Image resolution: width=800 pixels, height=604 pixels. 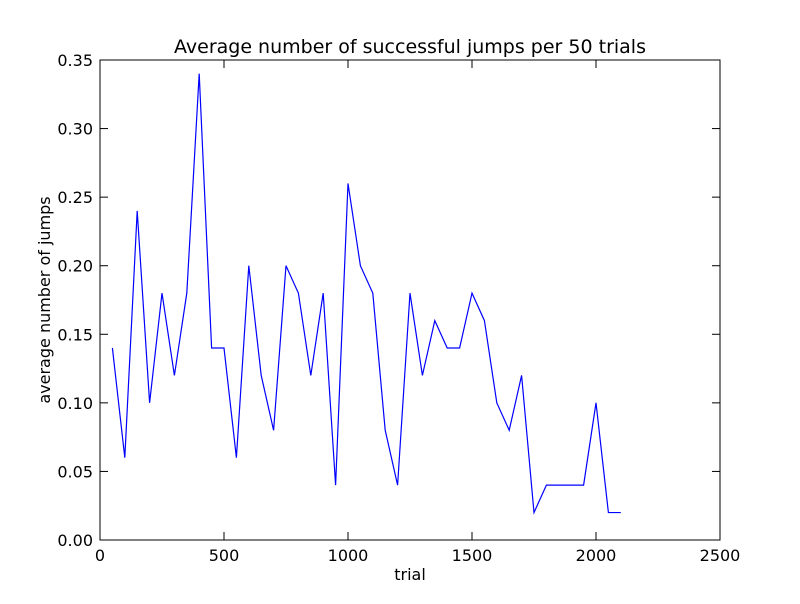 I want to click on y-tick-label: 0.05, so click(x=75, y=471).